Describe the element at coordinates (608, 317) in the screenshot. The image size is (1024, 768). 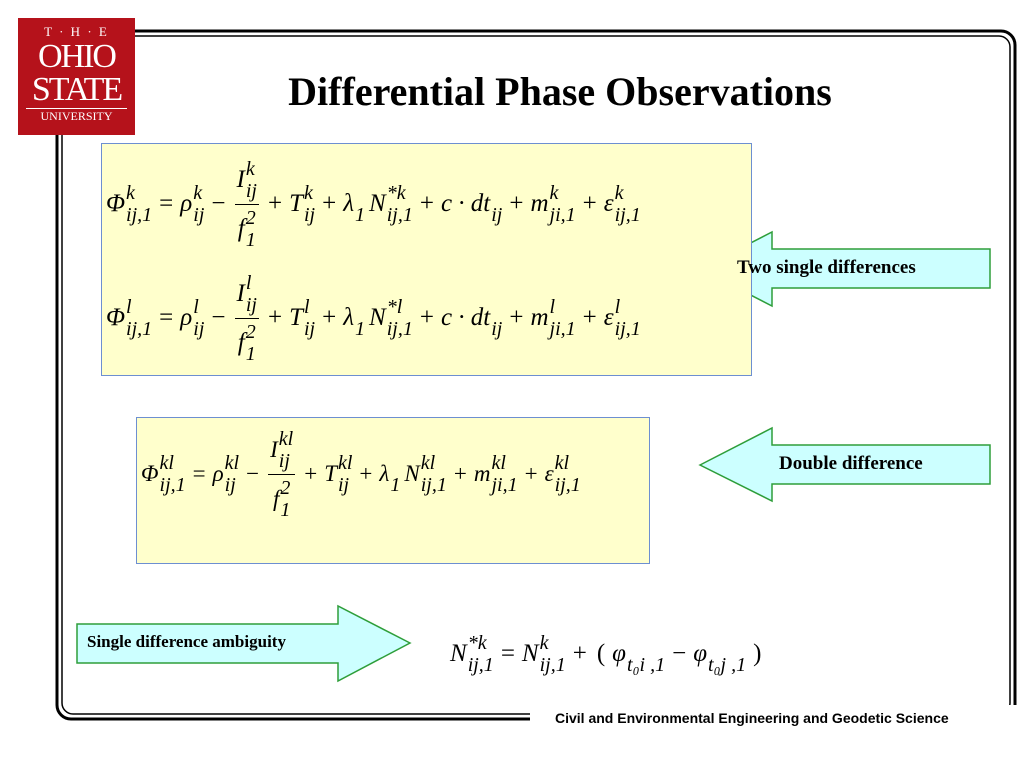
I see `math-symbol: ε` at that location.